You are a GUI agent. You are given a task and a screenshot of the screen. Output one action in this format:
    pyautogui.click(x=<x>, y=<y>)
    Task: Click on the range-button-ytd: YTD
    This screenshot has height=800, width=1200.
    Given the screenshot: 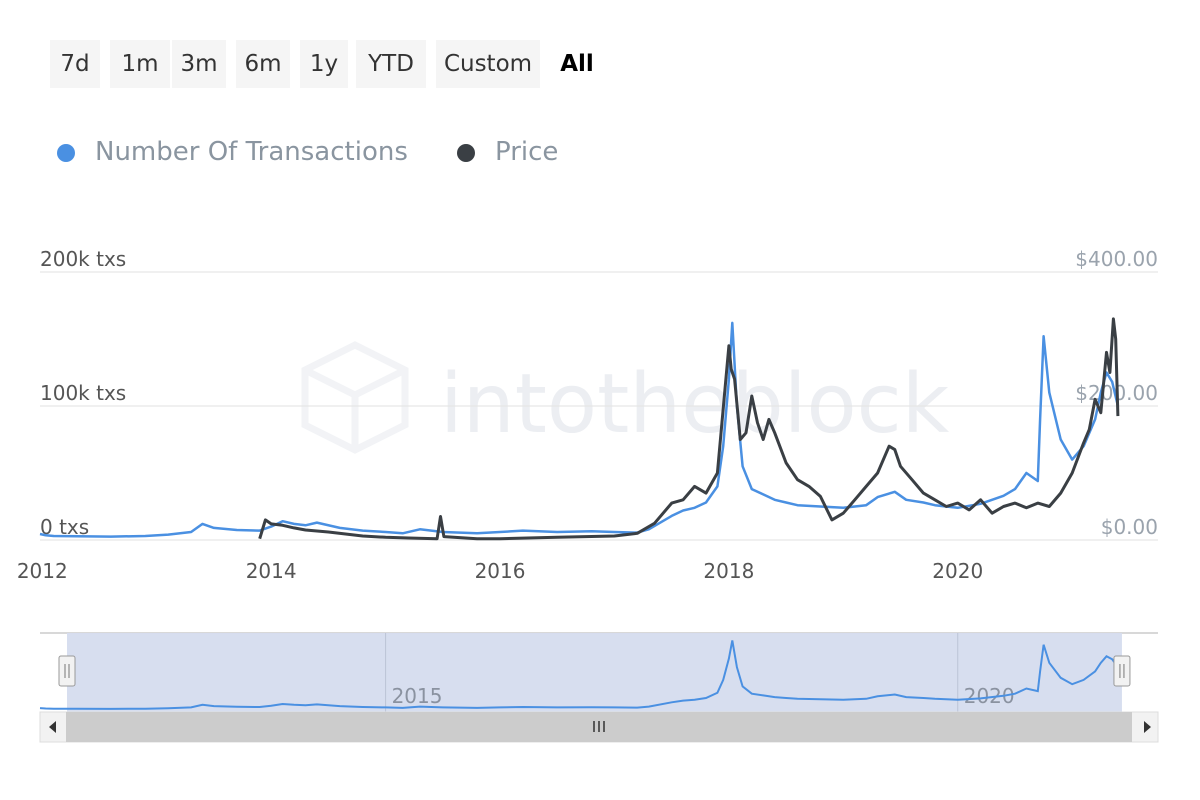 What is the action you would take?
    pyautogui.click(x=391, y=64)
    